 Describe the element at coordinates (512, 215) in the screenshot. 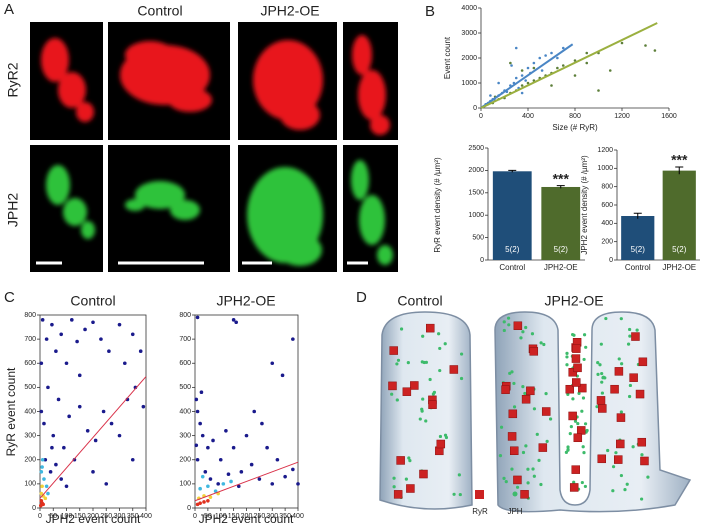

I see `bar` at that location.